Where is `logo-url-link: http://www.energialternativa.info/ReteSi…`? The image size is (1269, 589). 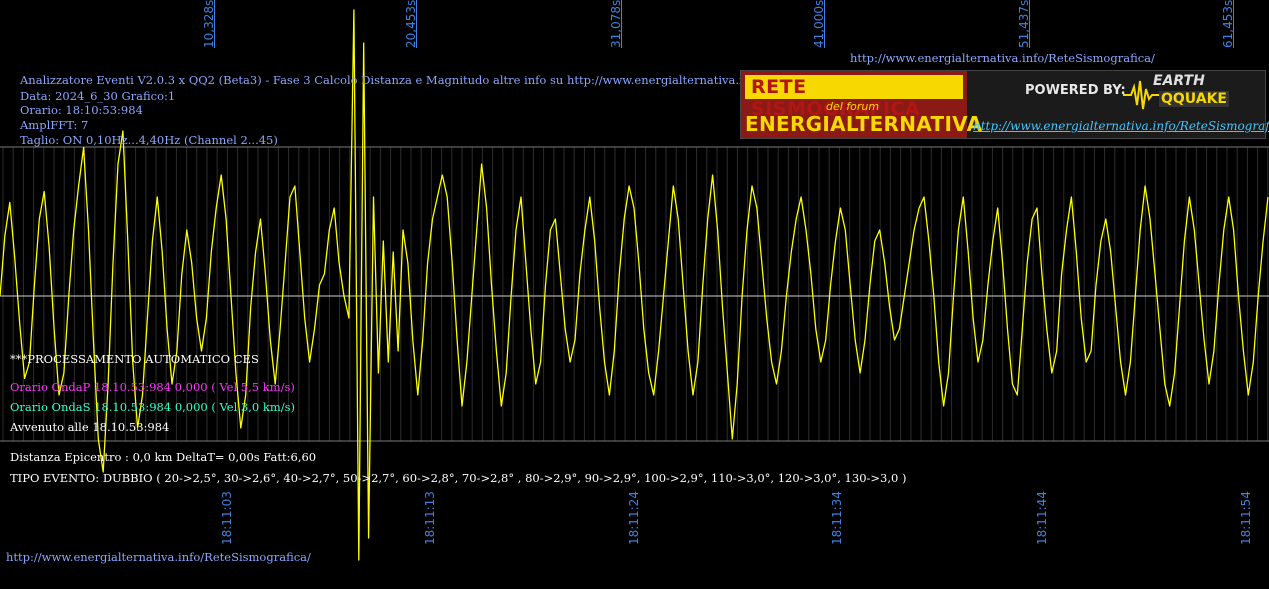 logo-url-link: http://www.energialternativa.info/ReteSi… is located at coordinates (1121, 126).